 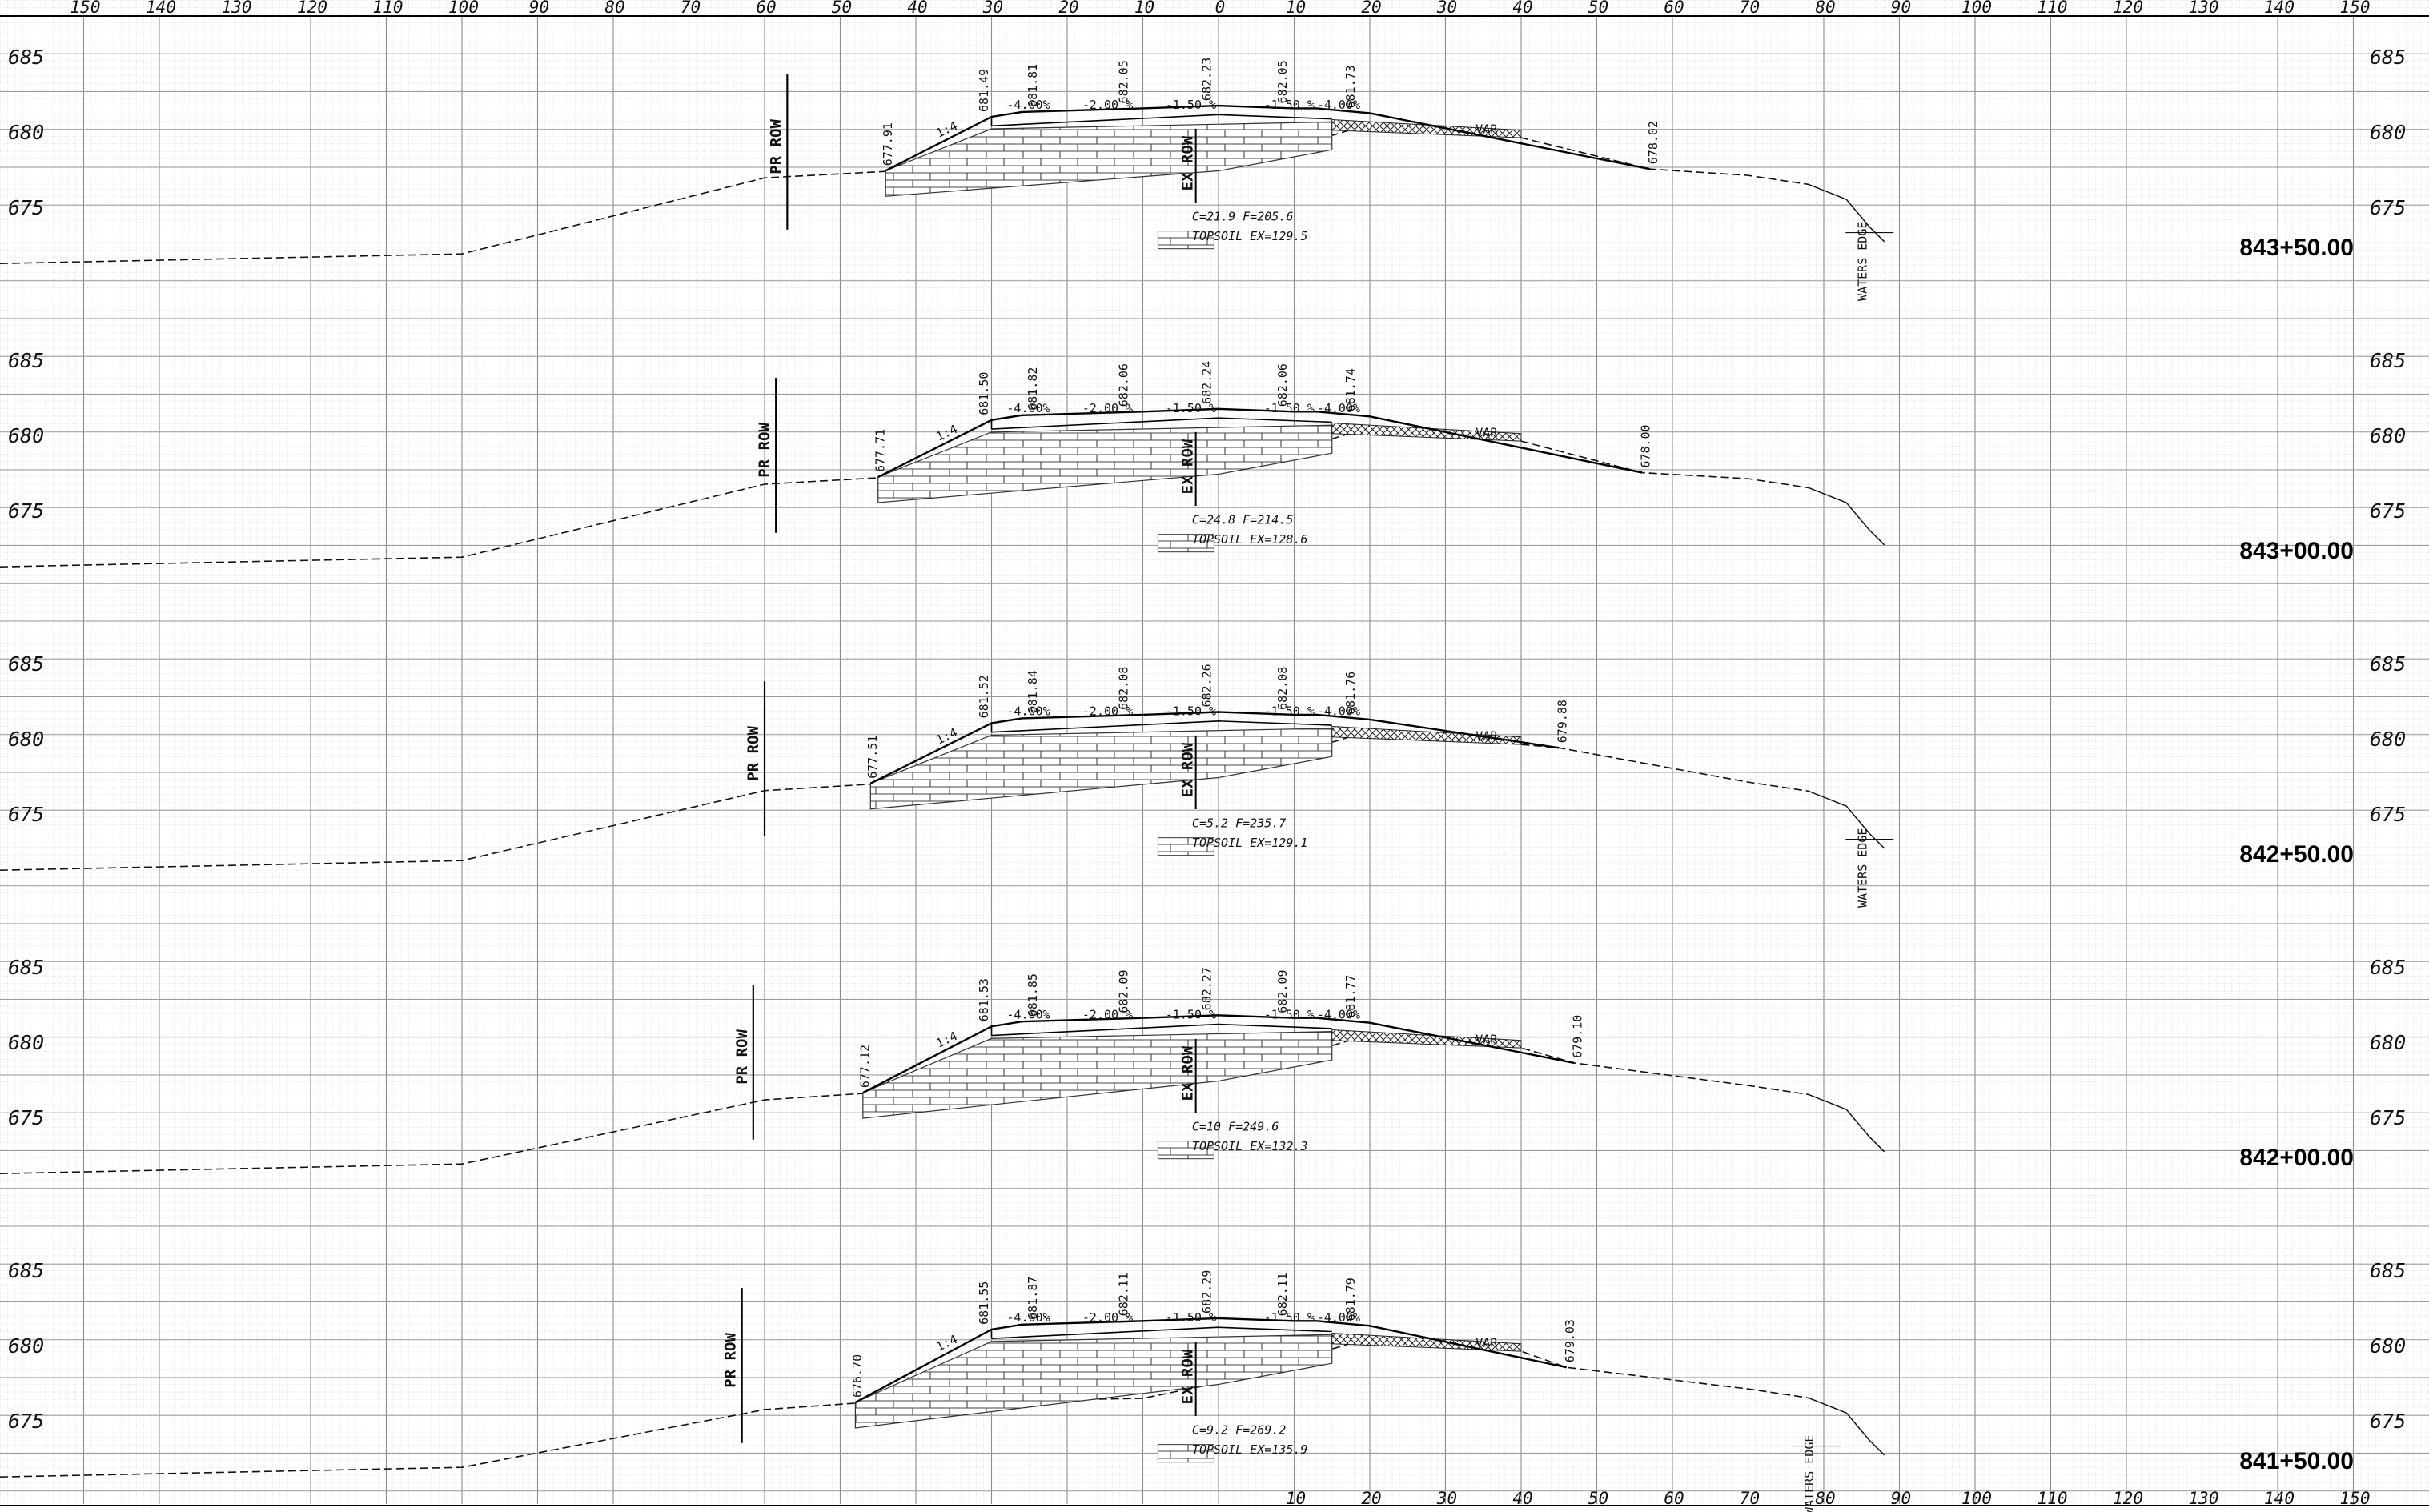 I want to click on top-axis-tick-label: 30, so click(x=993, y=8).